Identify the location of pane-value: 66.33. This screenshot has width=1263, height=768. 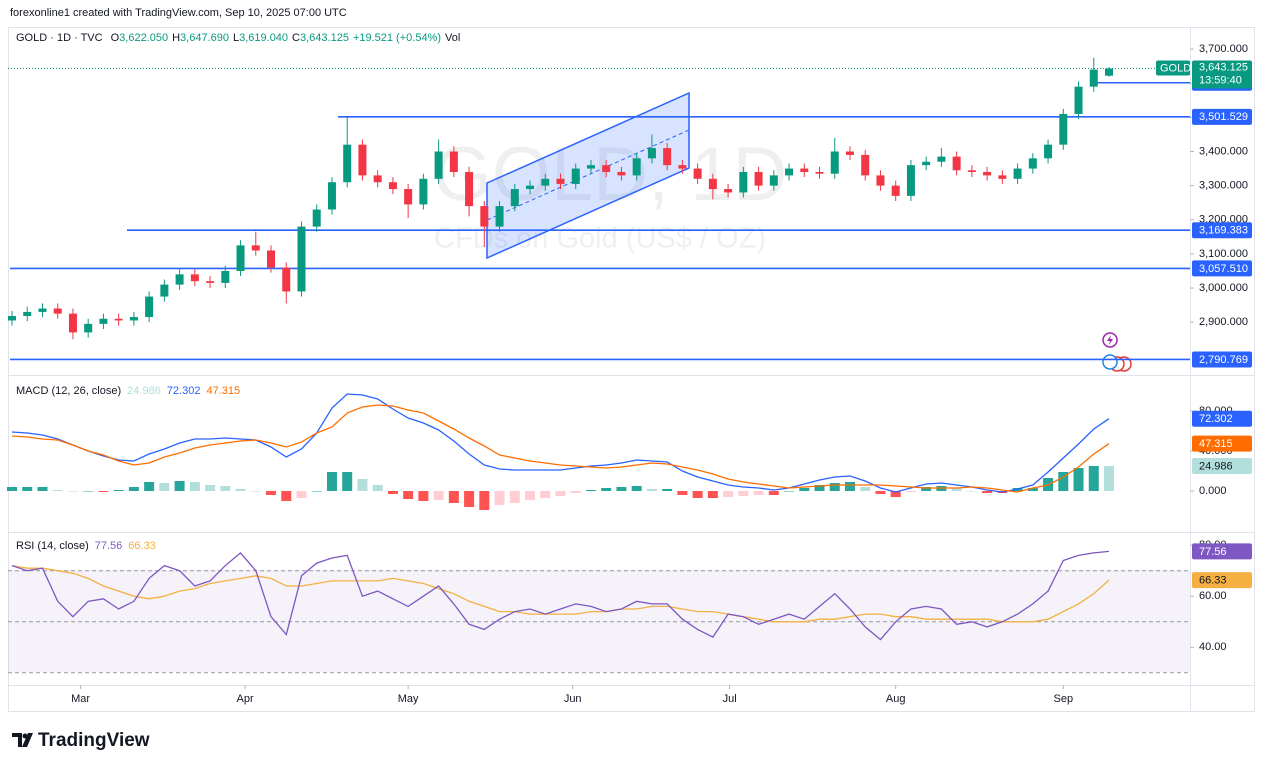
(142, 546).